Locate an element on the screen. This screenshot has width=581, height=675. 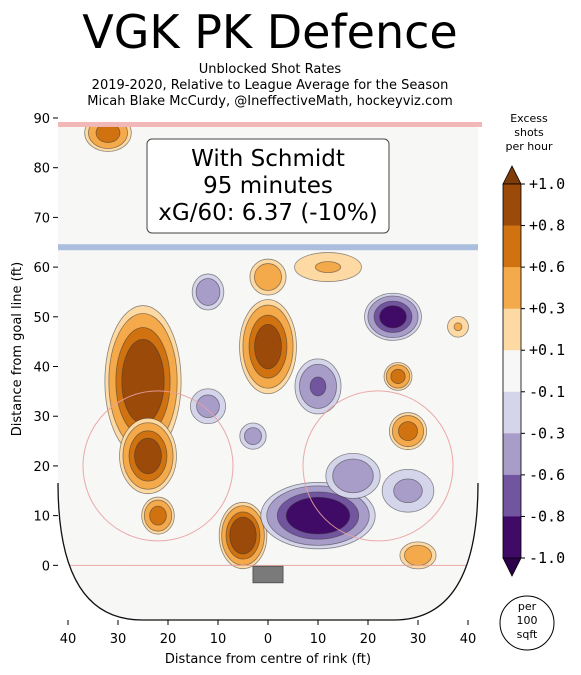
page-title: VGK PK Defence is located at coordinates (270, 32).